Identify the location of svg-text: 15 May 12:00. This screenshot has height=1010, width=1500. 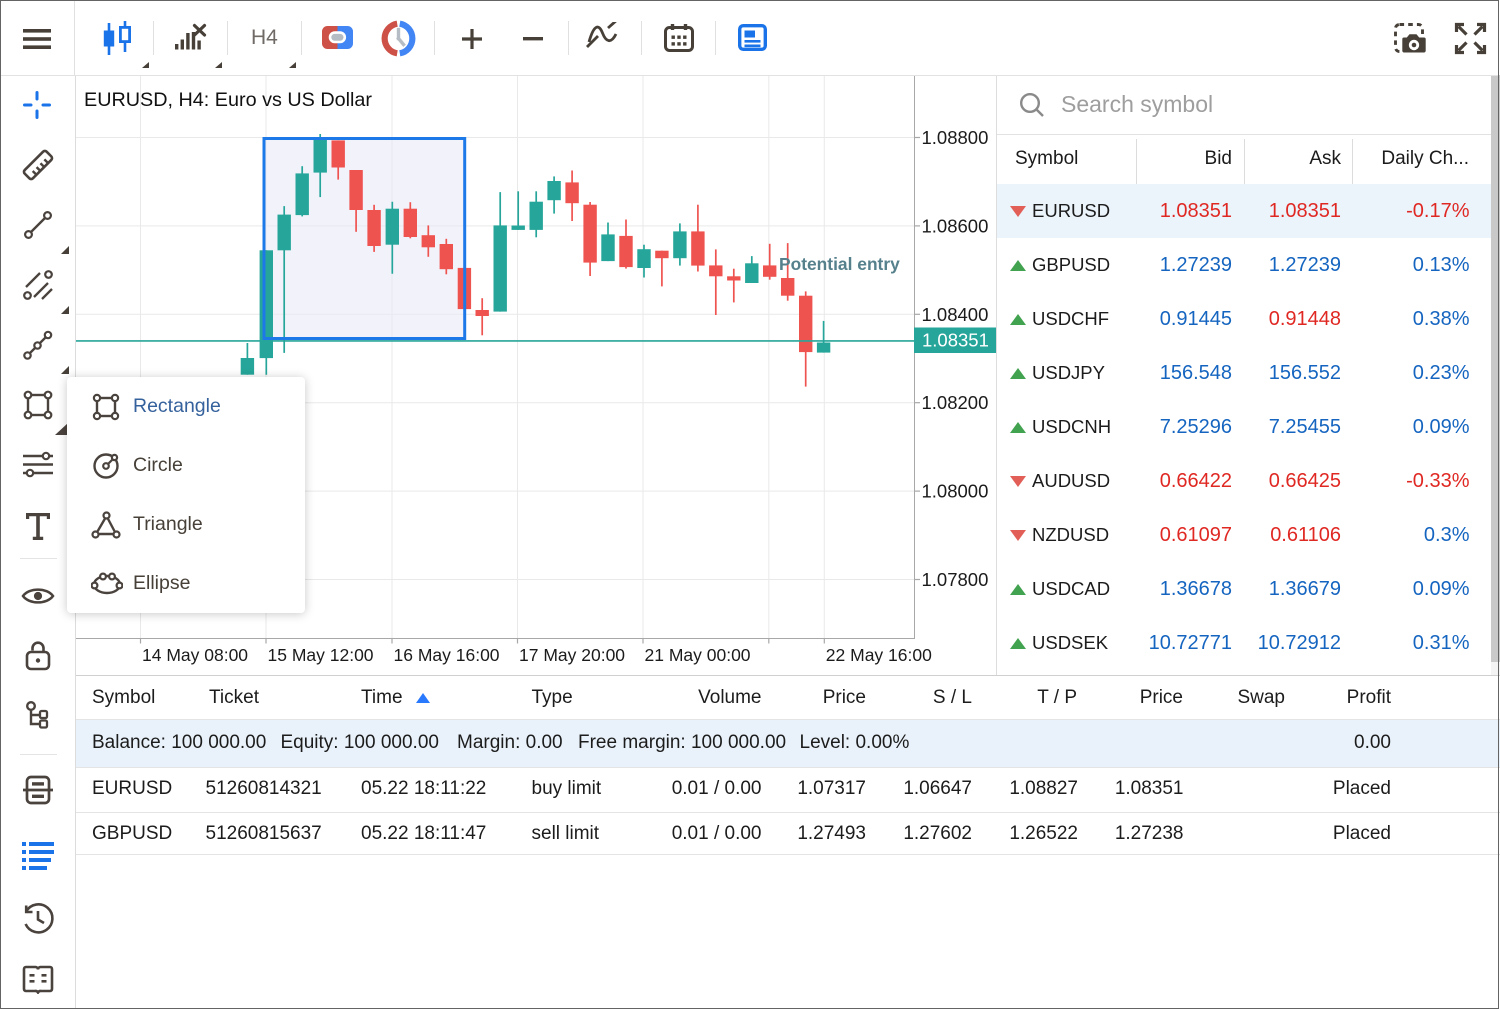
(321, 655).